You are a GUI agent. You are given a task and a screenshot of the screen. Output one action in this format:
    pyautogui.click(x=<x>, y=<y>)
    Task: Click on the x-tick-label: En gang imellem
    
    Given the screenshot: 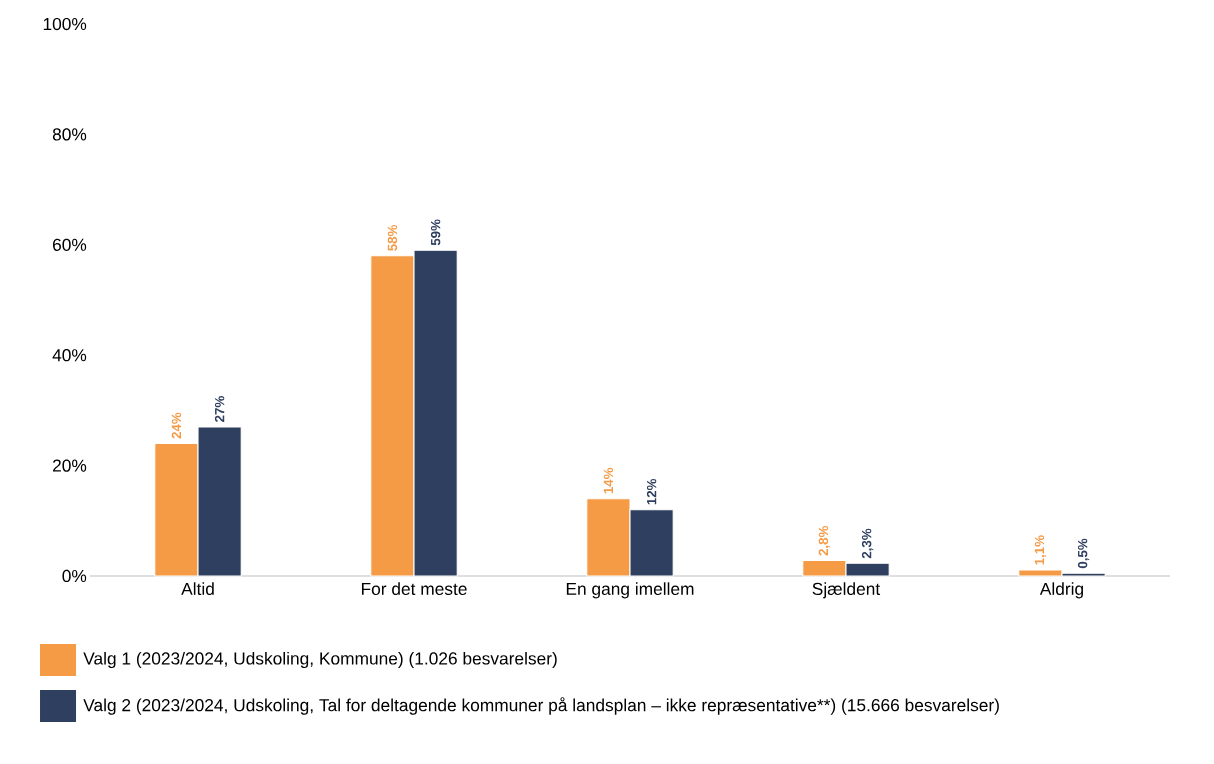 What is the action you would take?
    pyautogui.click(x=630, y=590)
    